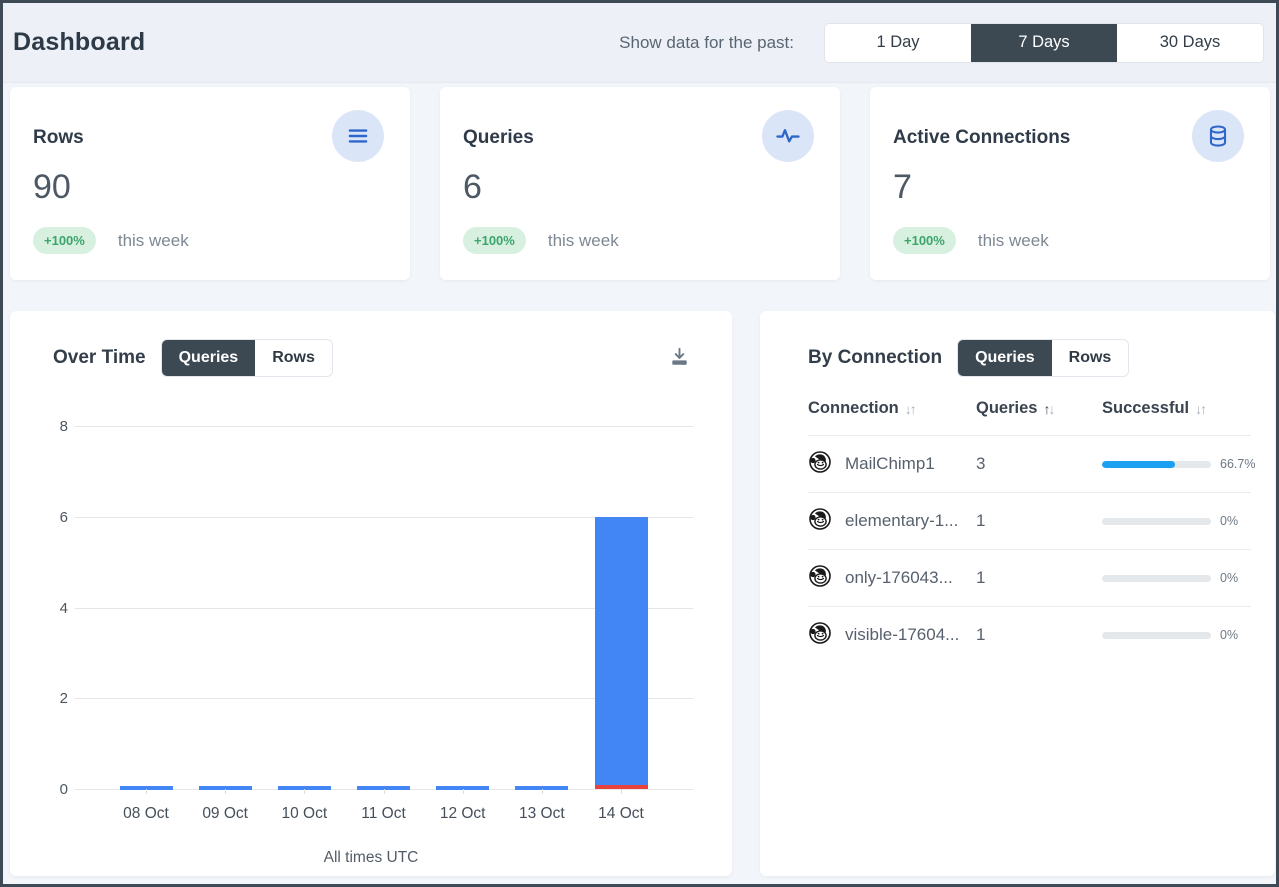 The width and height of the screenshot is (1279, 887). I want to click on x-tick-label: 11 Oct, so click(383, 813).